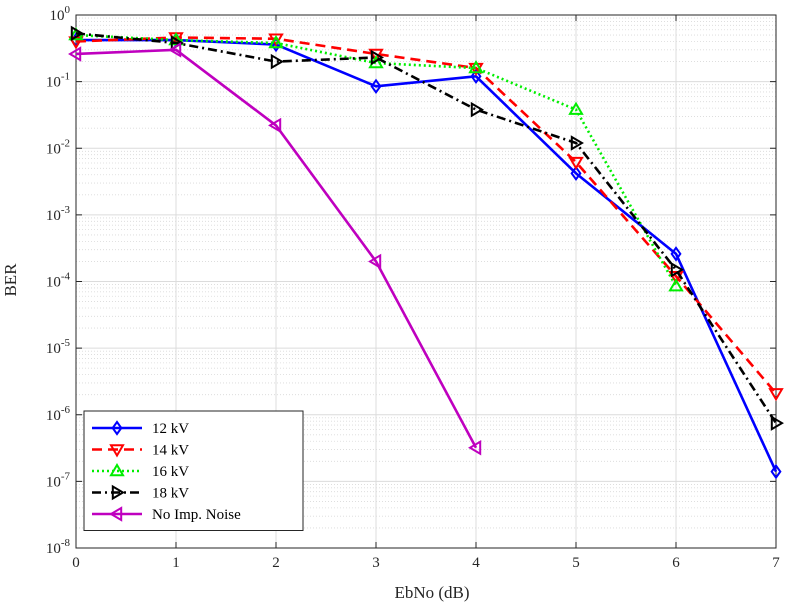 Image resolution: width=790 pixels, height=609 pixels. I want to click on legend-label: 14 kV, so click(170, 451).